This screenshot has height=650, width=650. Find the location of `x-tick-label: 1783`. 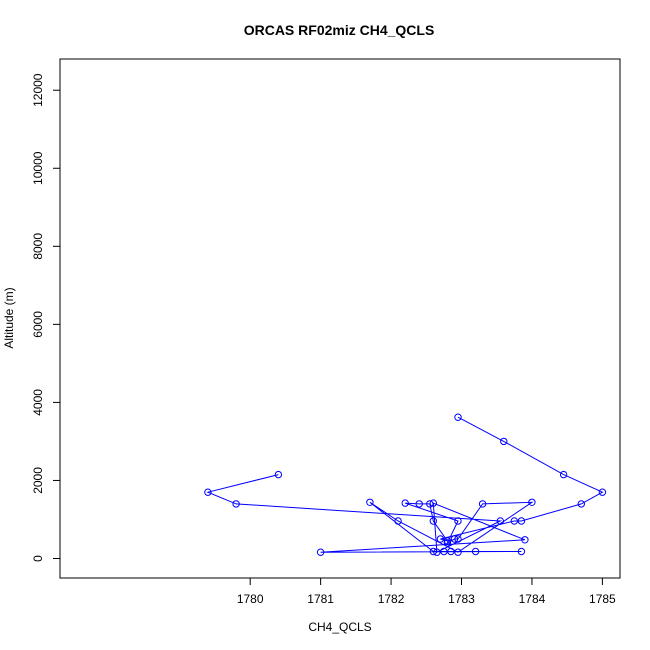

x-tick-label: 1783 is located at coordinates (461, 599).